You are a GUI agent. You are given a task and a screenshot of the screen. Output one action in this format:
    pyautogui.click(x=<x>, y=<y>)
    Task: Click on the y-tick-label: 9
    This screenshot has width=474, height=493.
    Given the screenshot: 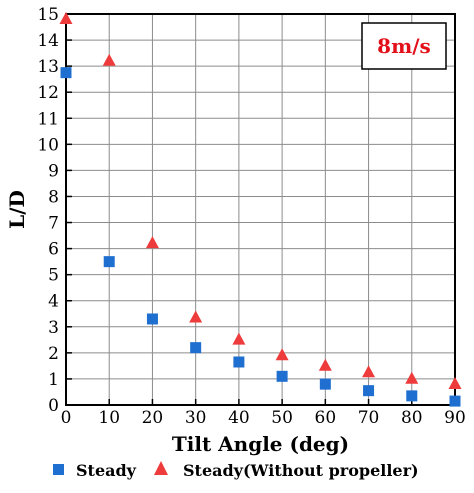 What is the action you would take?
    pyautogui.click(x=53, y=171)
    